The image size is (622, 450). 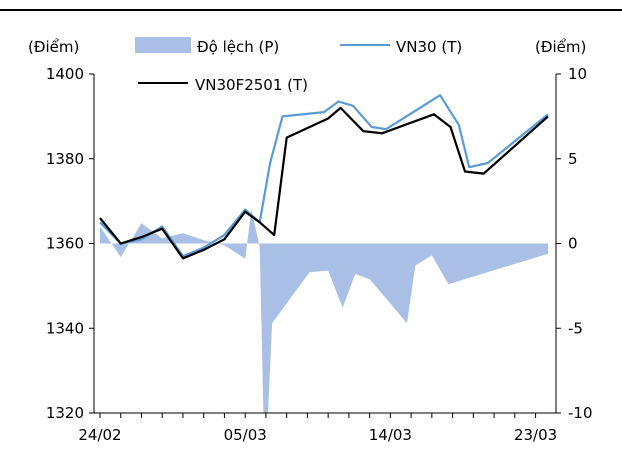 What do you see at coordinates (65, 159) in the screenshot?
I see `left-tick-label: 1380` at bounding box center [65, 159].